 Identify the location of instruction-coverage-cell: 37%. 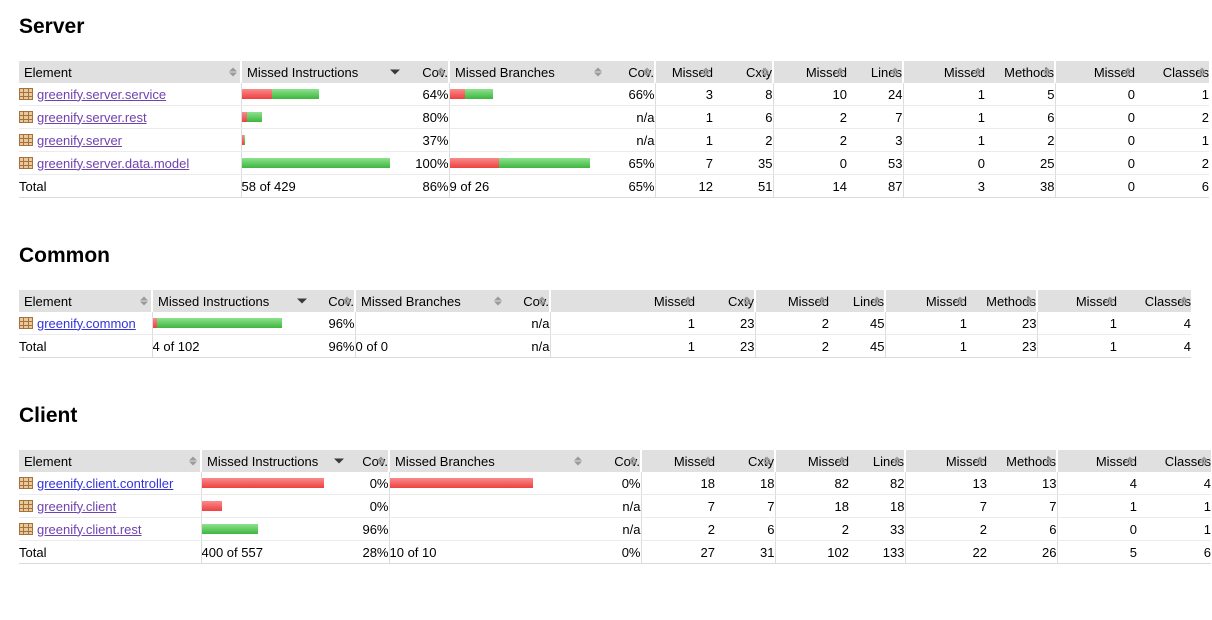
(426, 140).